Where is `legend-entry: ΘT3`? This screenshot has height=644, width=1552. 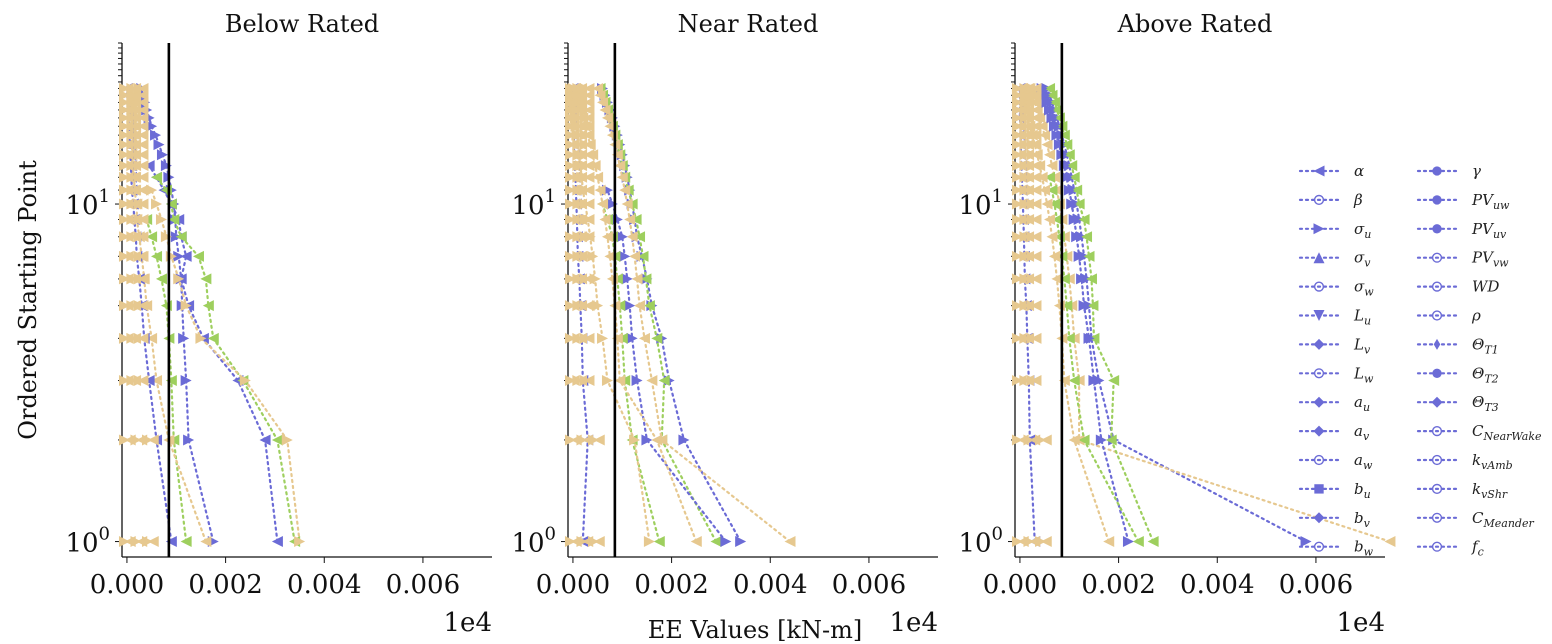
legend-entry: ΘT3 is located at coordinates (1457, 403).